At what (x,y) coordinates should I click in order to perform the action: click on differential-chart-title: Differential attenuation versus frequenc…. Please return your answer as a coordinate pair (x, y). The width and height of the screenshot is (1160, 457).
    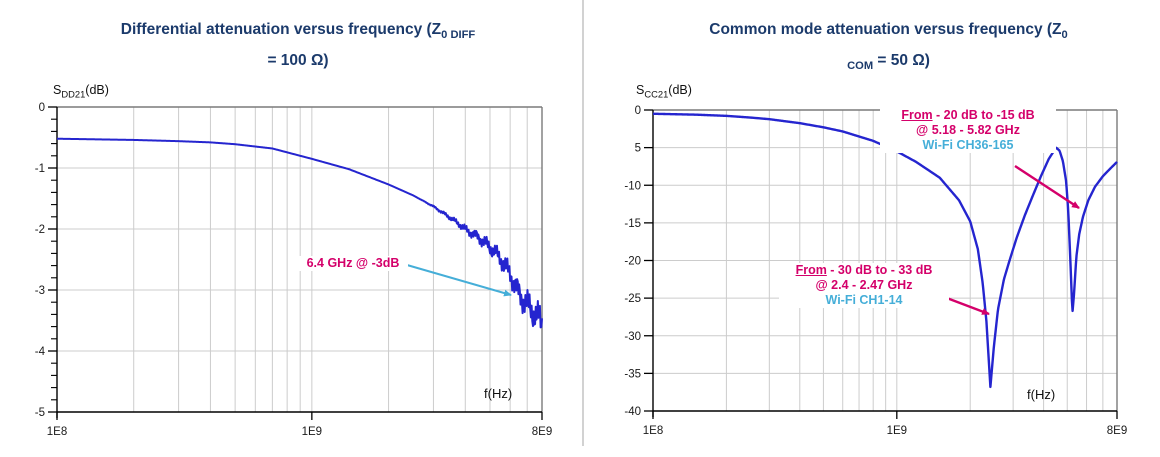
    Looking at the image, I should click on (298, 45).